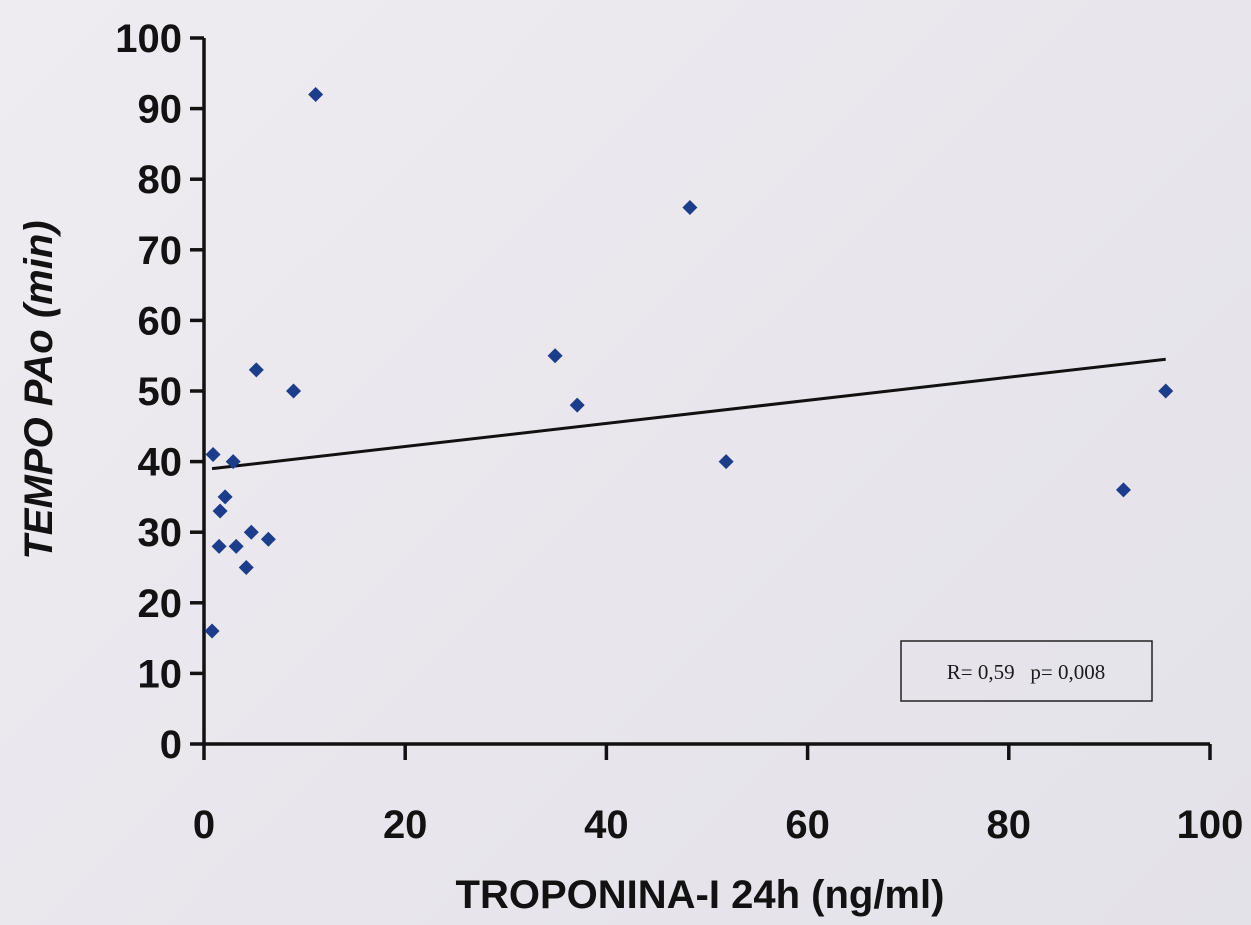 Image resolution: width=1251 pixels, height=925 pixels. I want to click on x-tick-label: 20, so click(405, 825).